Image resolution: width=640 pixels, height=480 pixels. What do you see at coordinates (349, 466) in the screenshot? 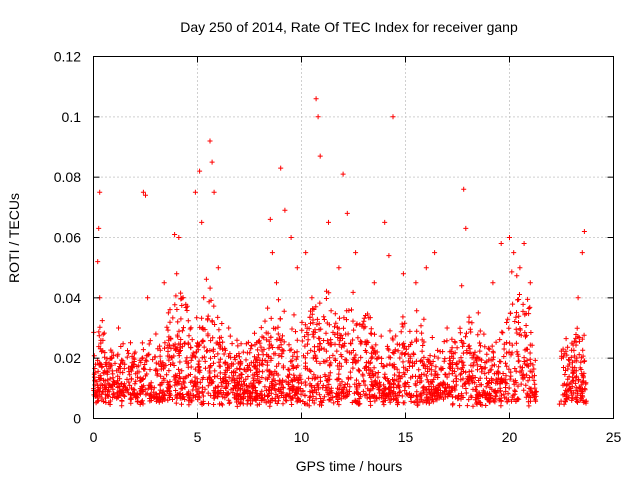
I see `x-axis-label: GPS time / hours` at bounding box center [349, 466].